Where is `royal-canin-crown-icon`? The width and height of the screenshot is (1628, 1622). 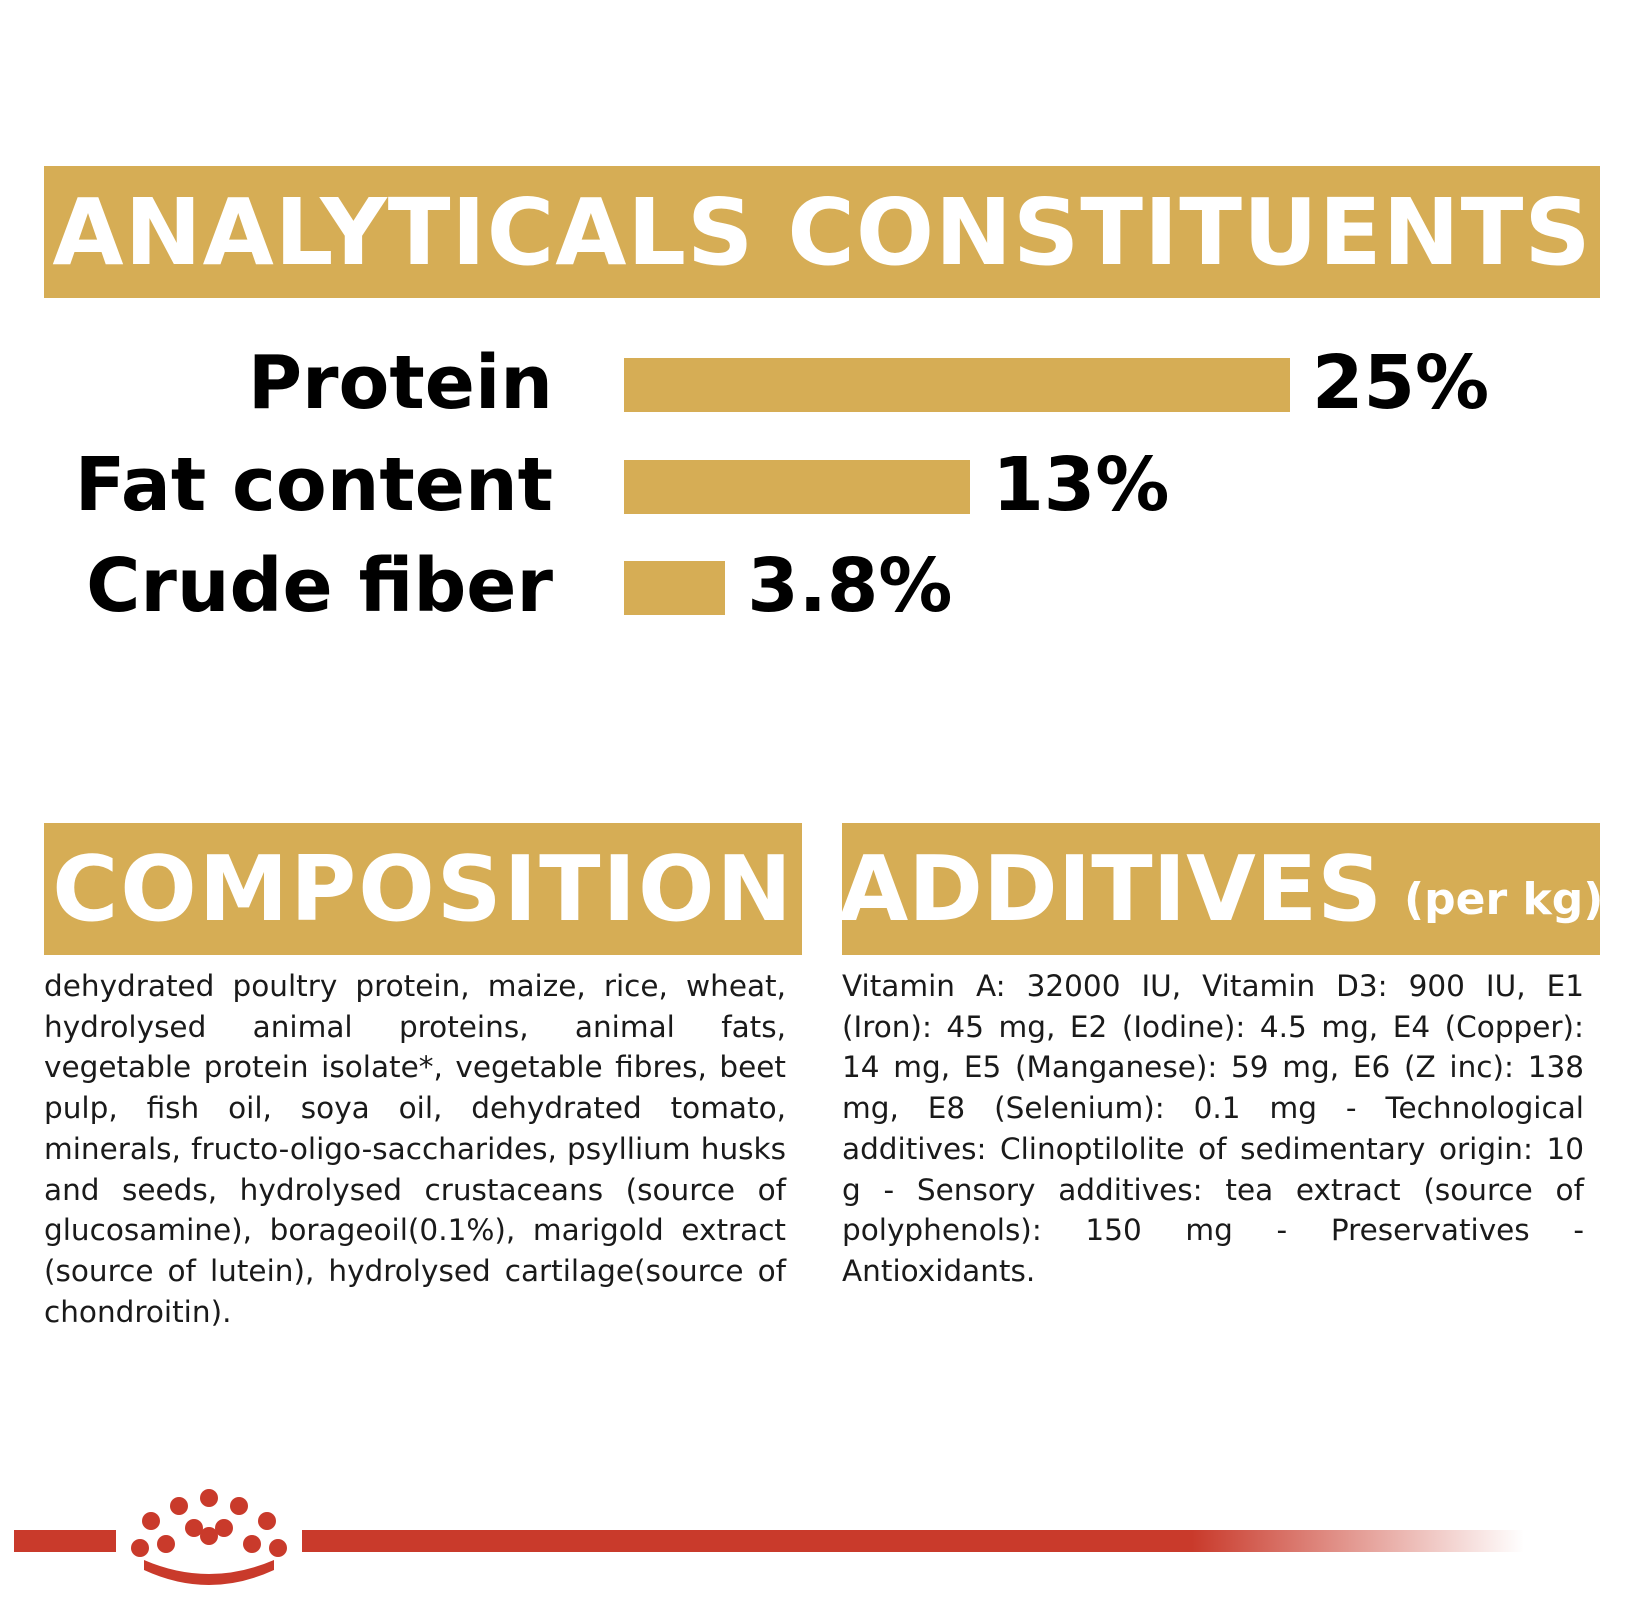 royal-canin-crown-icon is located at coordinates (209, 1540).